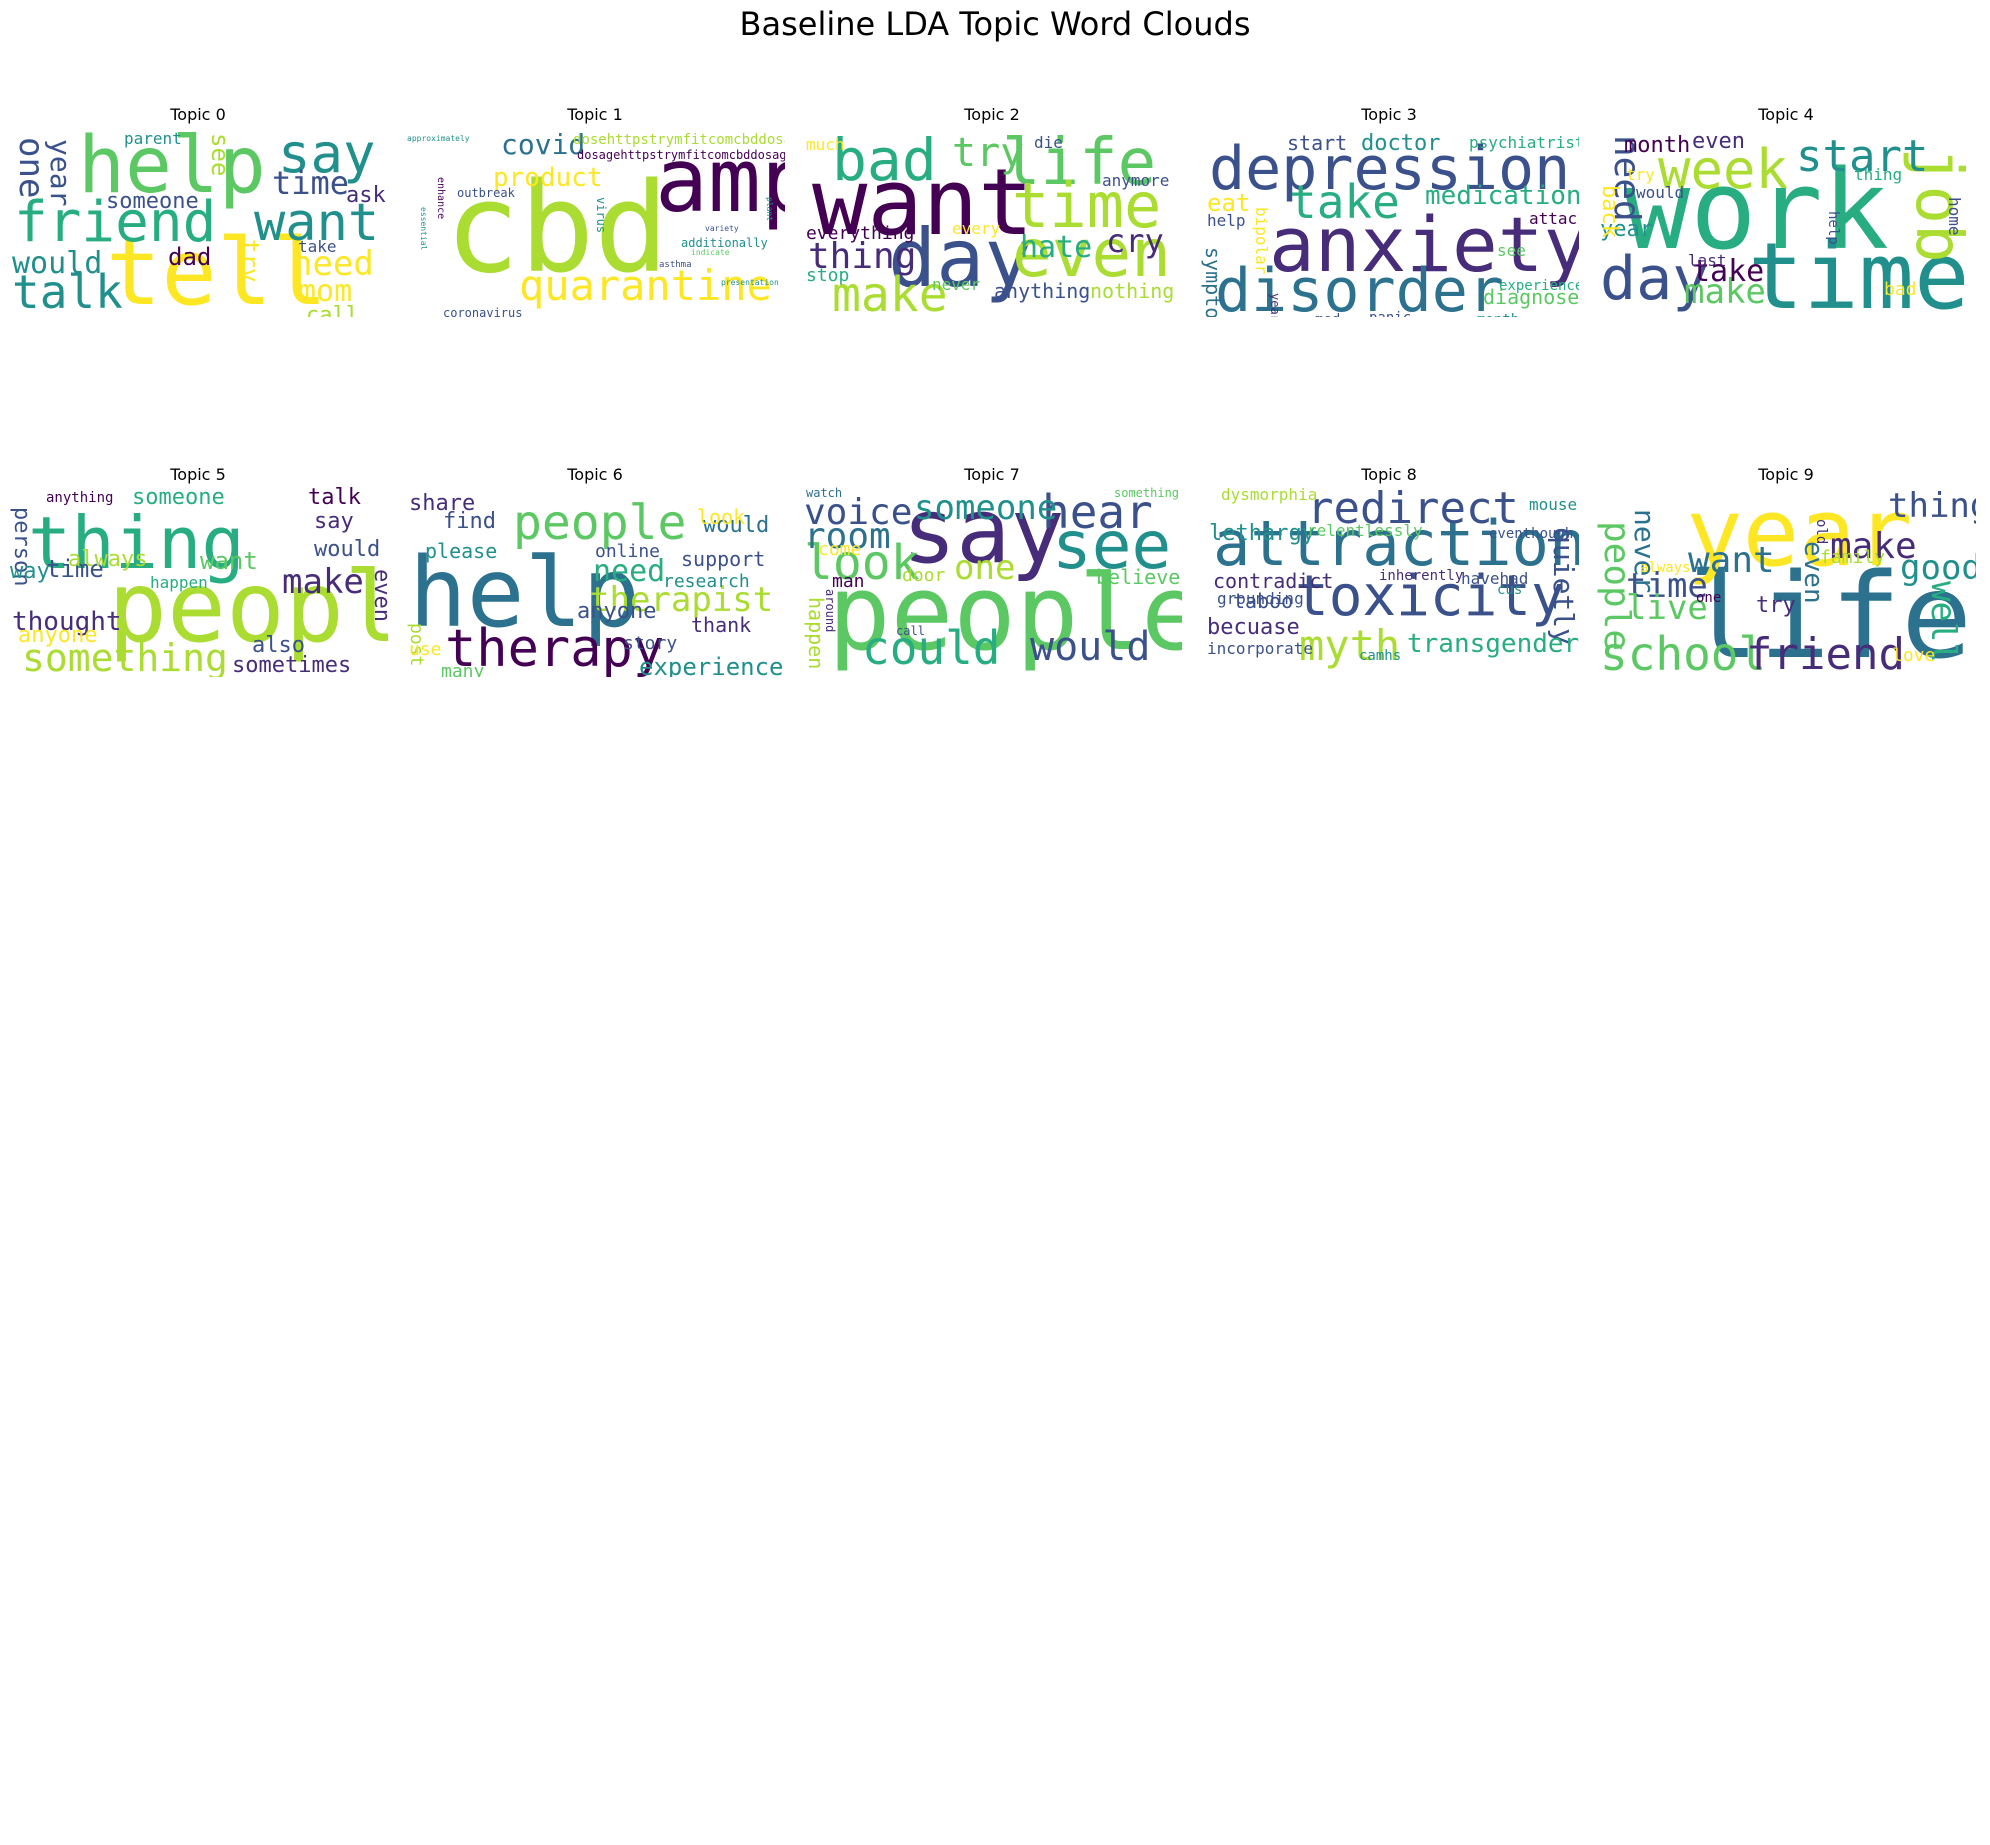  I want to click on word-cloud-word: talk, so click(67, 291).